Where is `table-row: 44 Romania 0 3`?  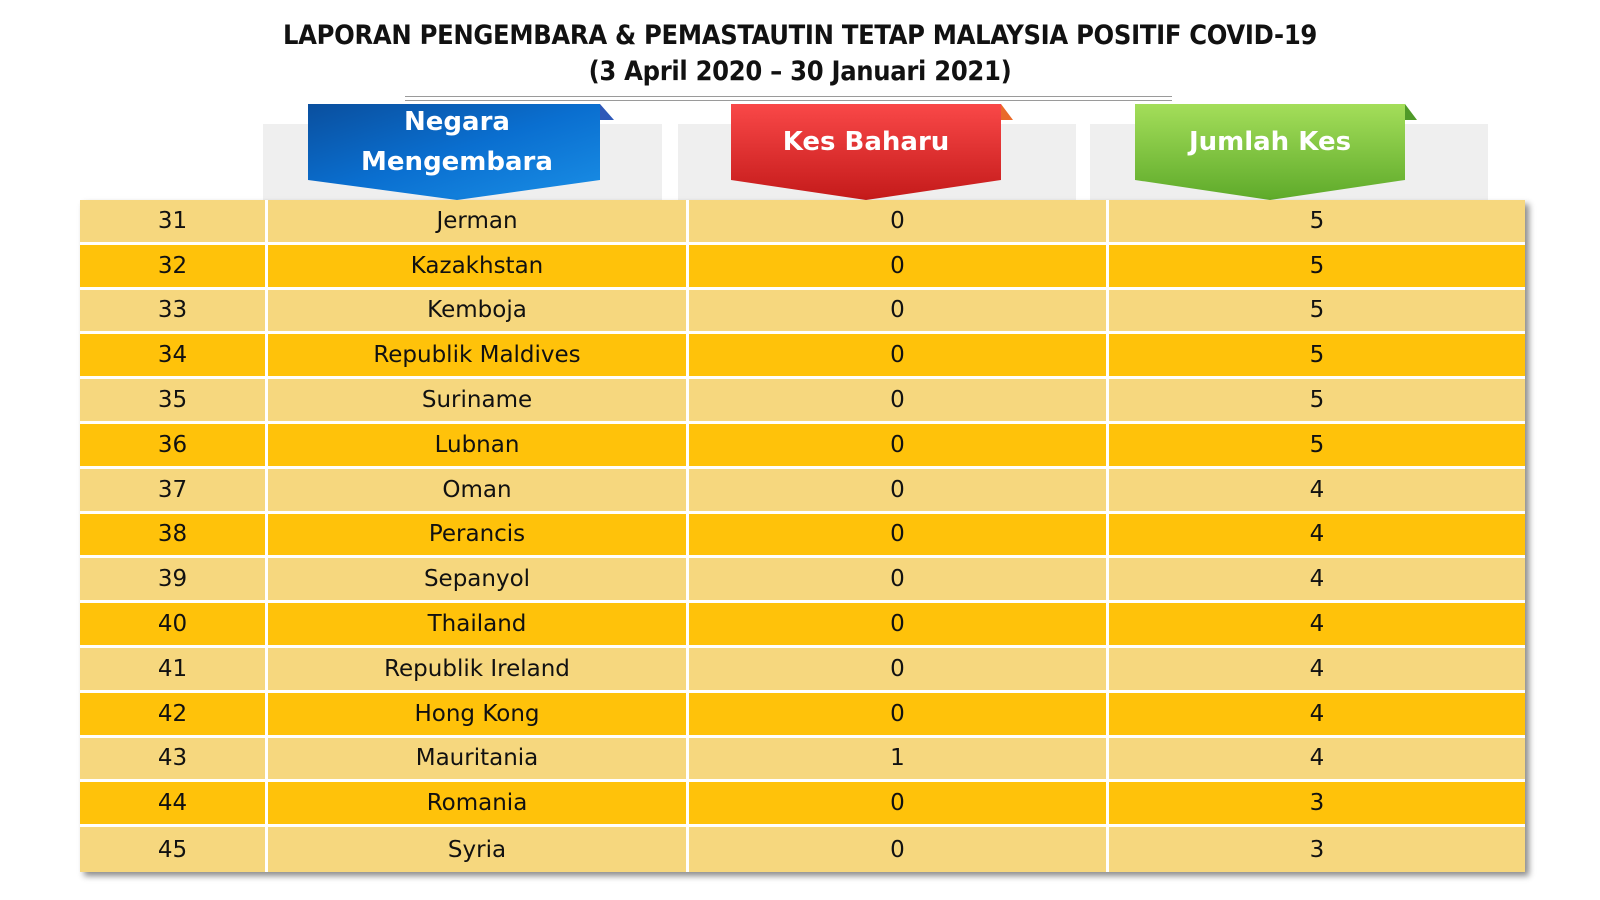
table-row: 44 Romania 0 3 is located at coordinates (802, 805).